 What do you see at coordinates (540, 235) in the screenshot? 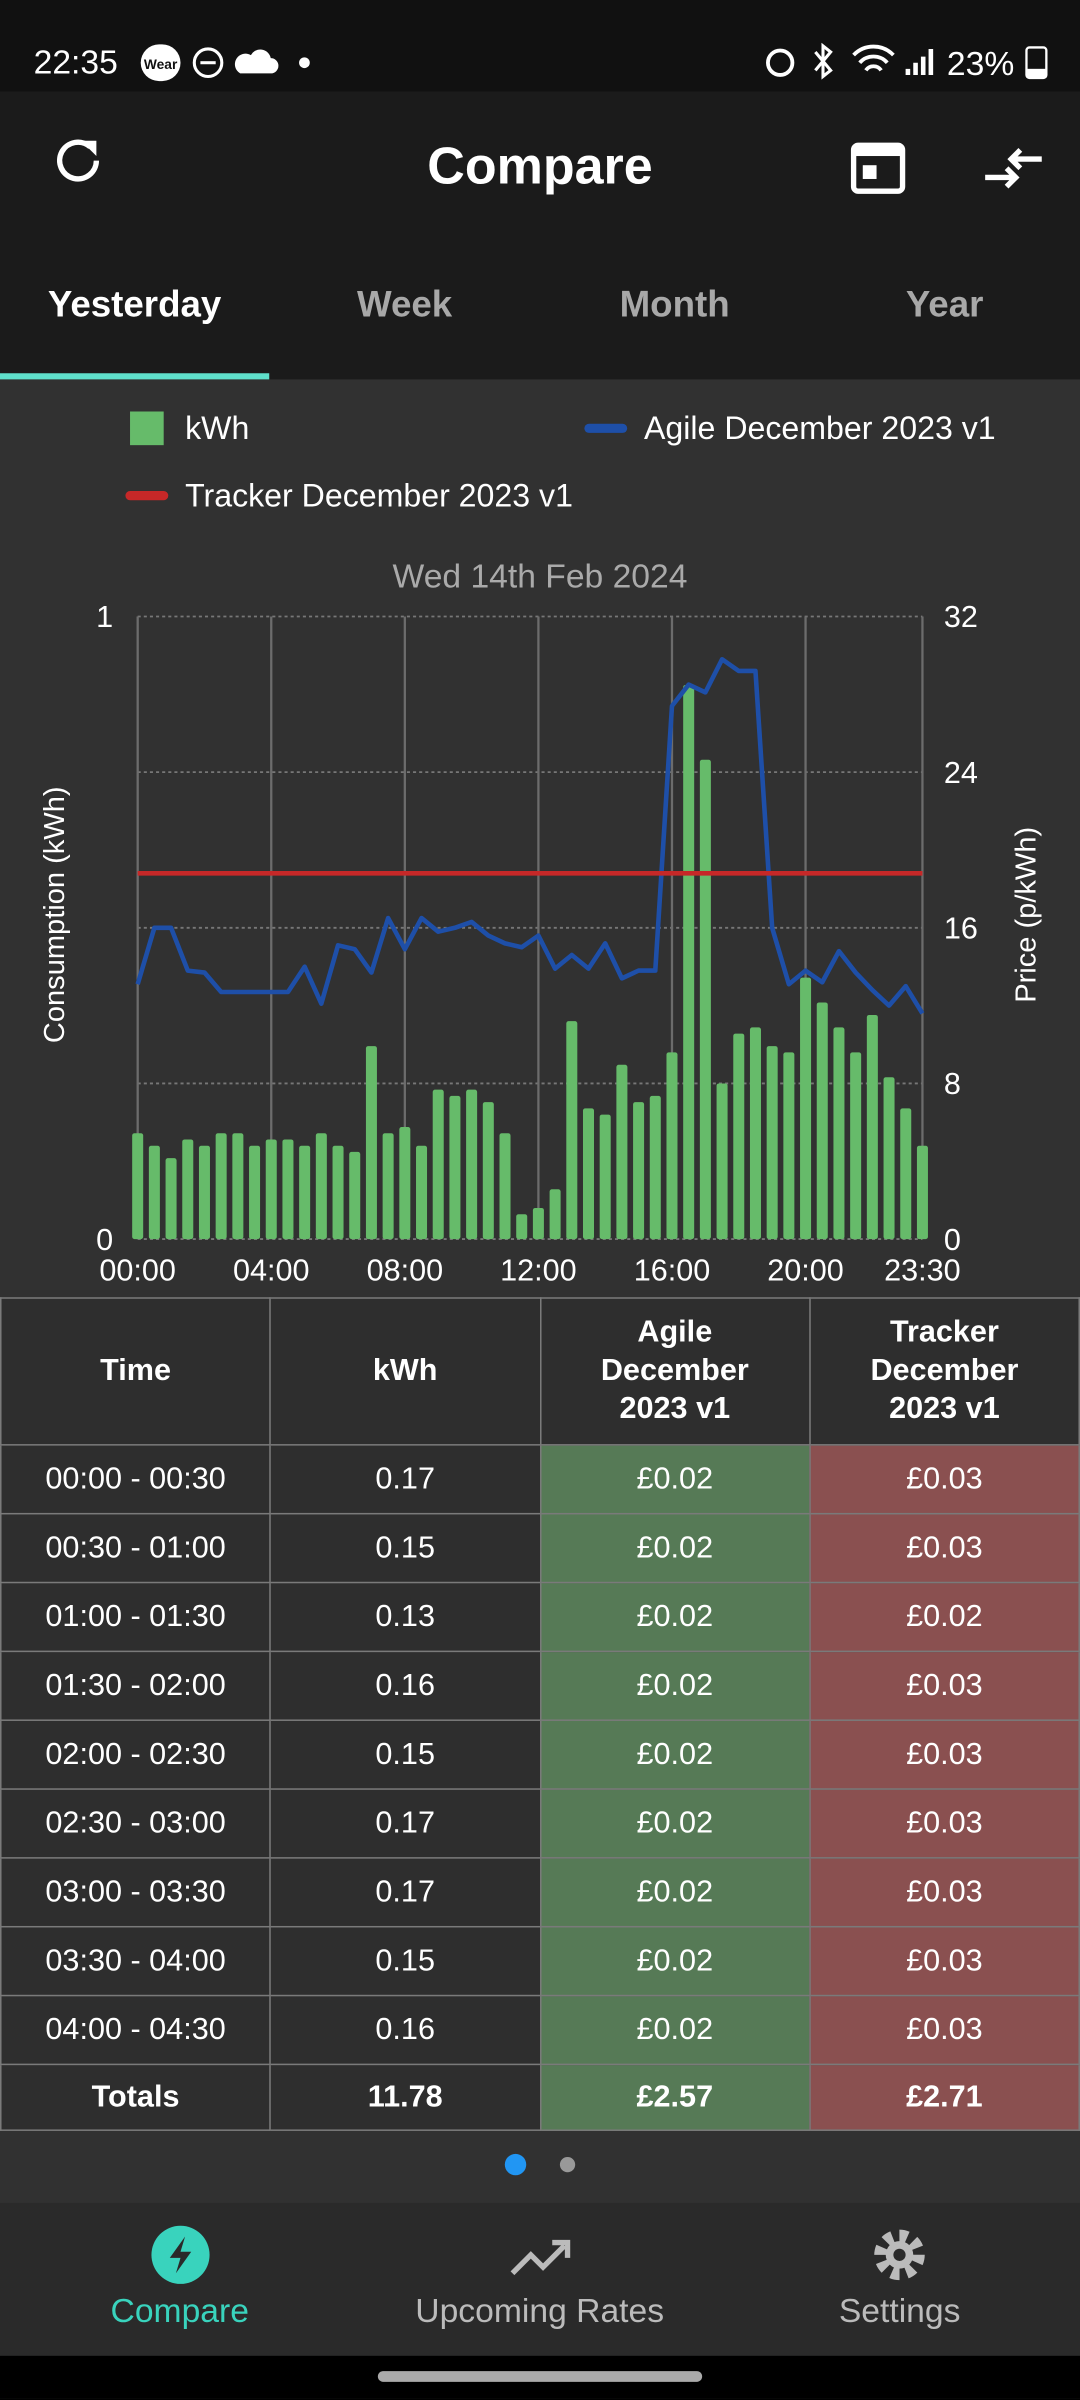
I see `app-bar` at bounding box center [540, 235].